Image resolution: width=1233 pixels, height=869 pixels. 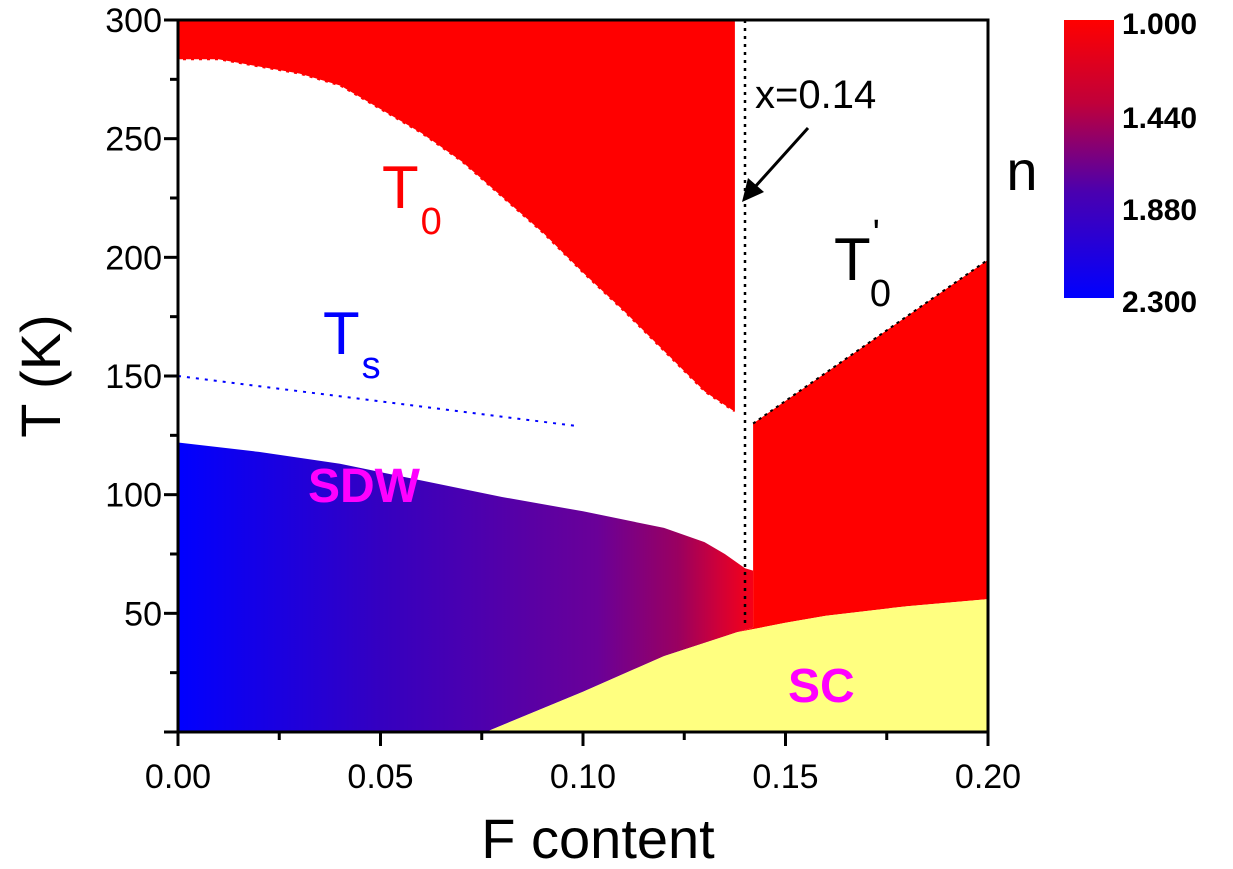 I want to click on y-tick-label: 250, so click(x=133, y=140).